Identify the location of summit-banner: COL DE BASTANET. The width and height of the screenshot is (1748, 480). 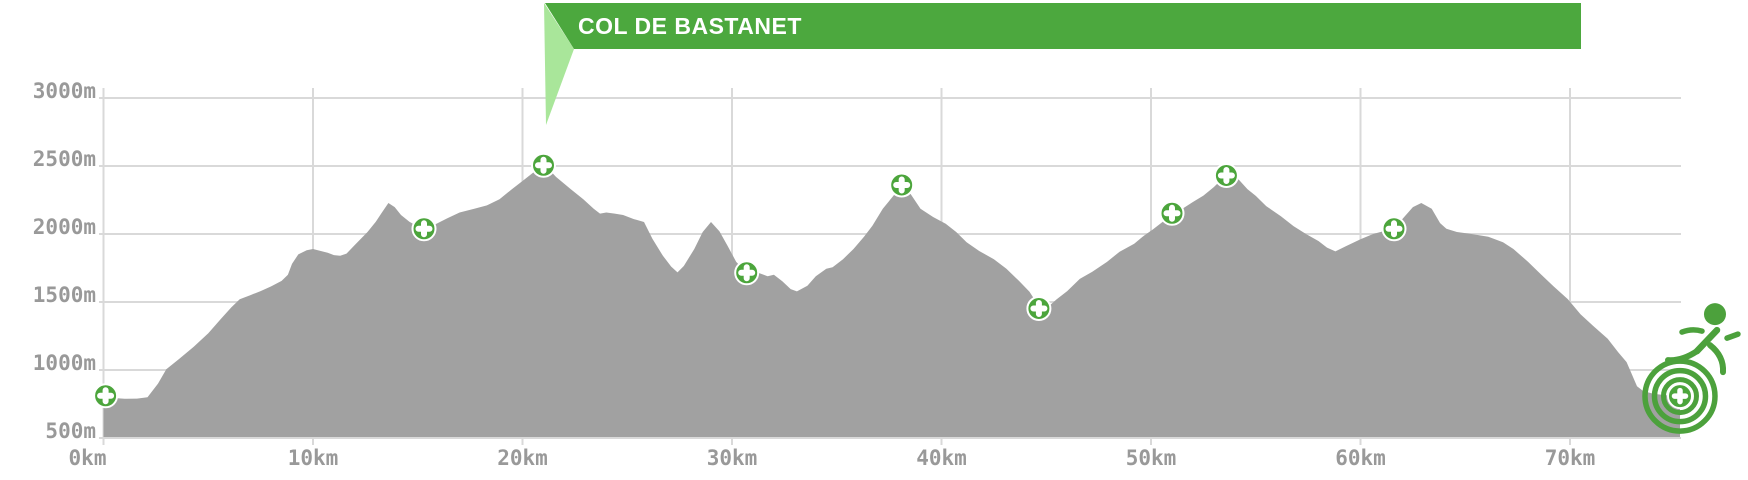
(1063, 26).